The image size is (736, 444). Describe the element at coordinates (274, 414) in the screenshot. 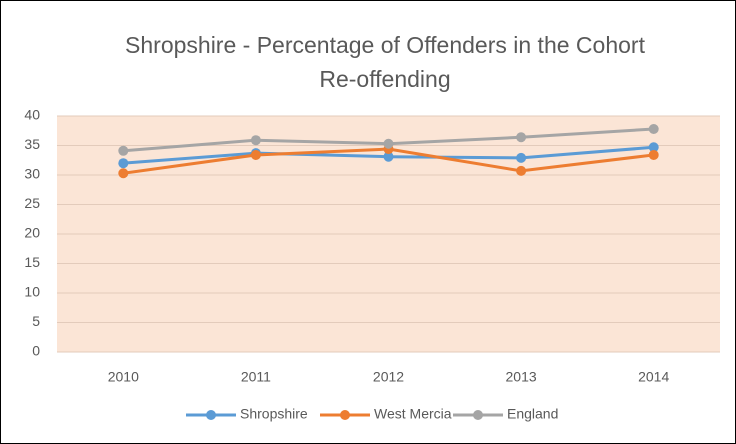

I see `legend-label: Shropshire` at that location.